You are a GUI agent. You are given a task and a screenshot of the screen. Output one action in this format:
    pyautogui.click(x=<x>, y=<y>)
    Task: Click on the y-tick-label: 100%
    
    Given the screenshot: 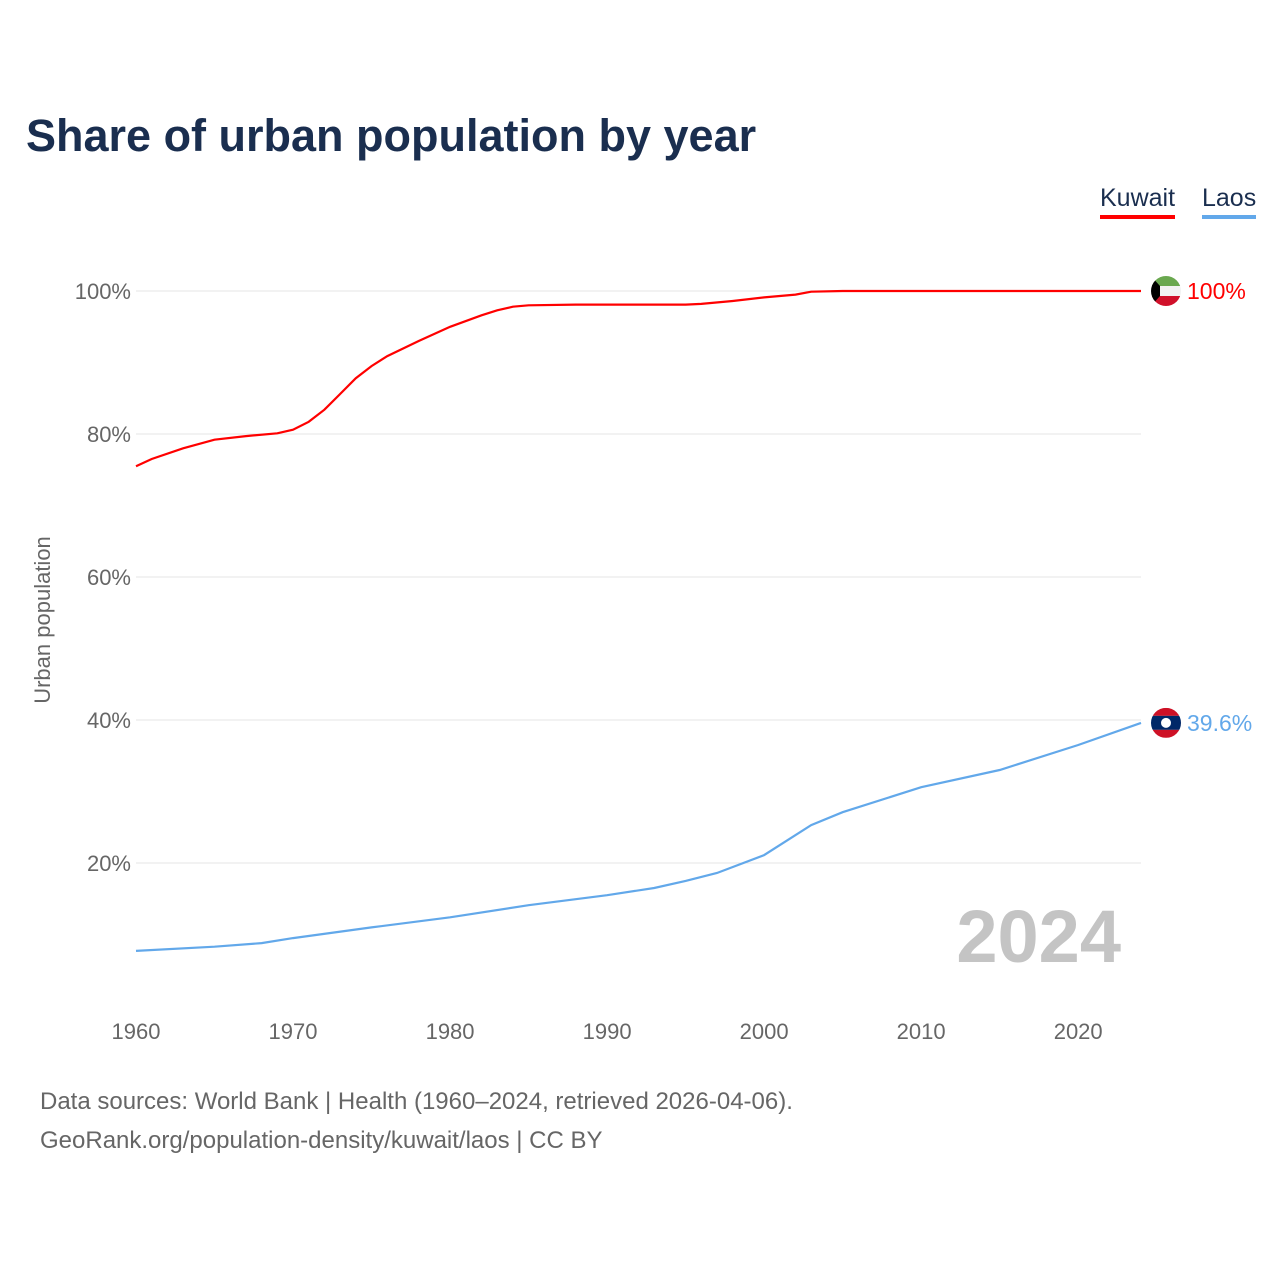 What is the action you would take?
    pyautogui.click(x=103, y=291)
    